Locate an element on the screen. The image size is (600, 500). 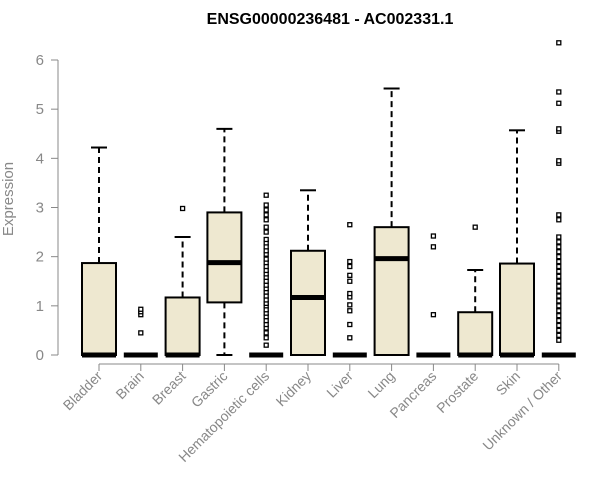
y-tick-label: 1 is located at coordinates (40, 306).